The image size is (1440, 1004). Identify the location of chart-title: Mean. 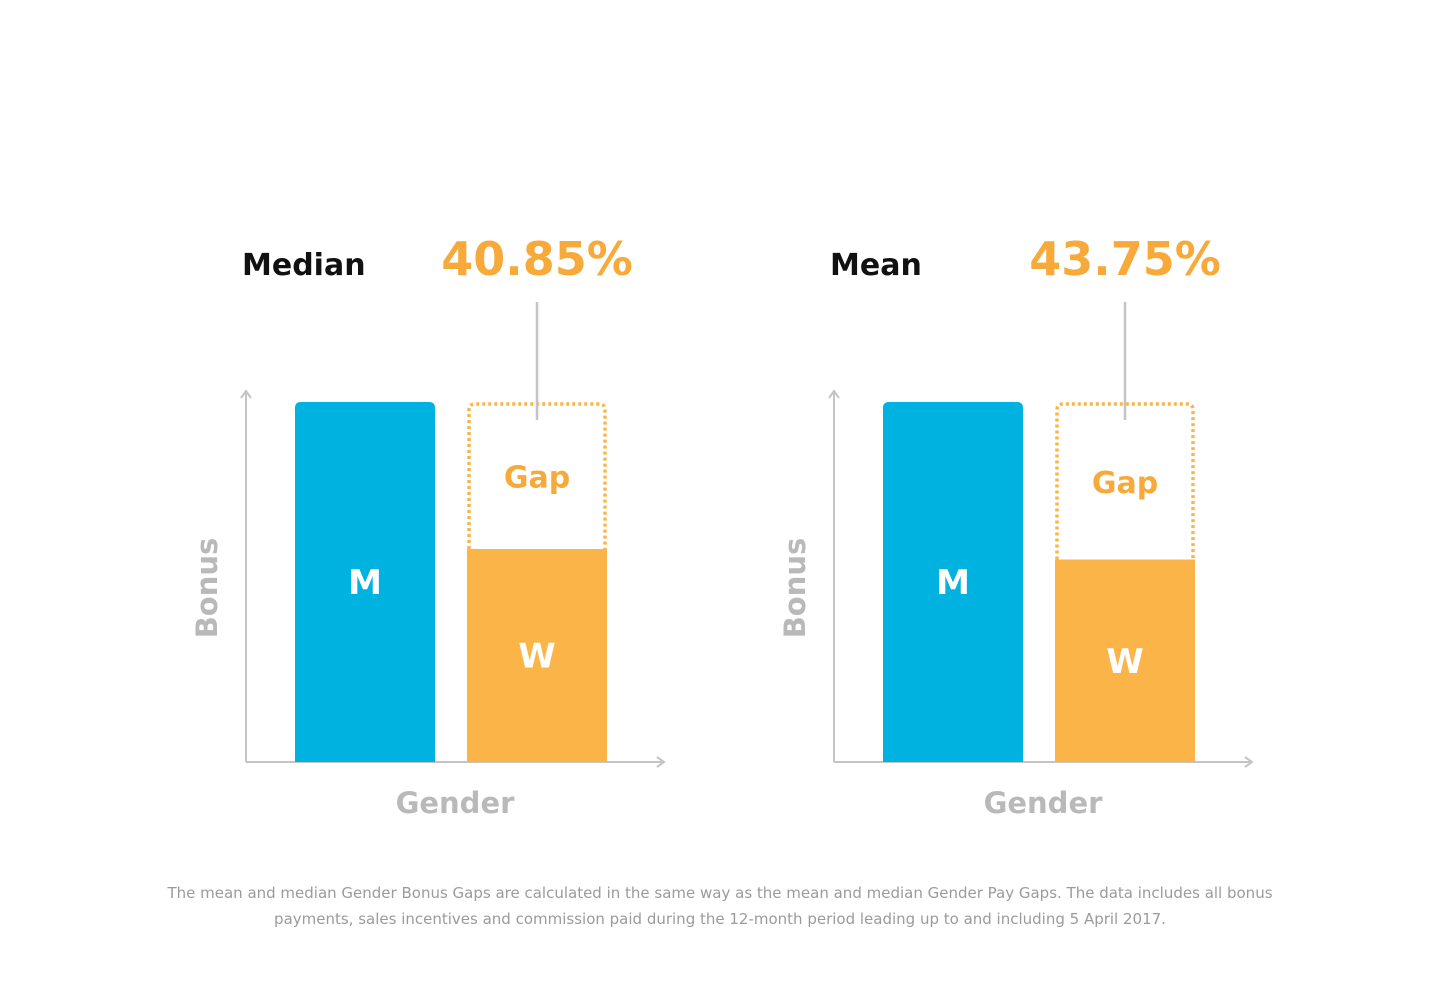
(876, 265).